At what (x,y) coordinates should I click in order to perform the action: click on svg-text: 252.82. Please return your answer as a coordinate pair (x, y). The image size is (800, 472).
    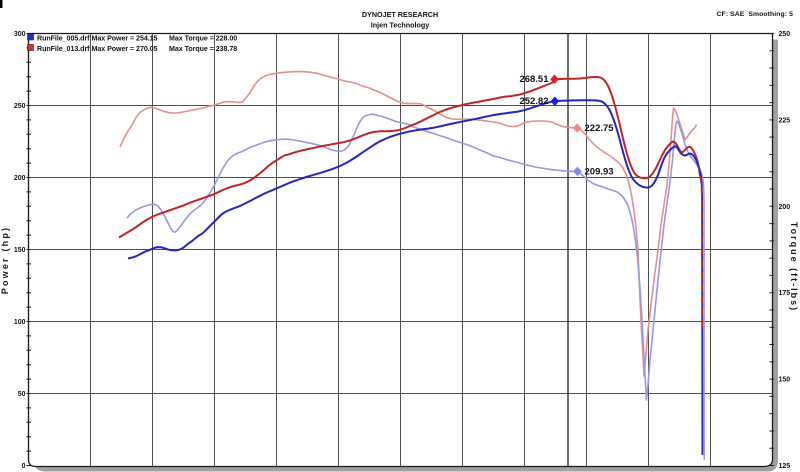
    Looking at the image, I should click on (533, 101).